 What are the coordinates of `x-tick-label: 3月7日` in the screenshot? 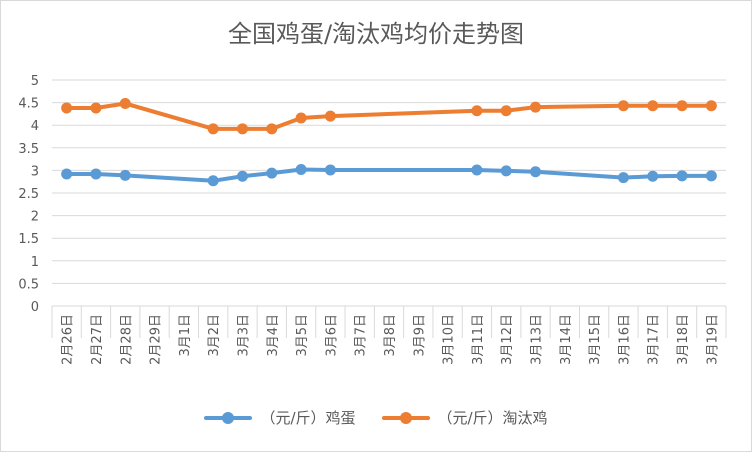 It's located at (361, 335).